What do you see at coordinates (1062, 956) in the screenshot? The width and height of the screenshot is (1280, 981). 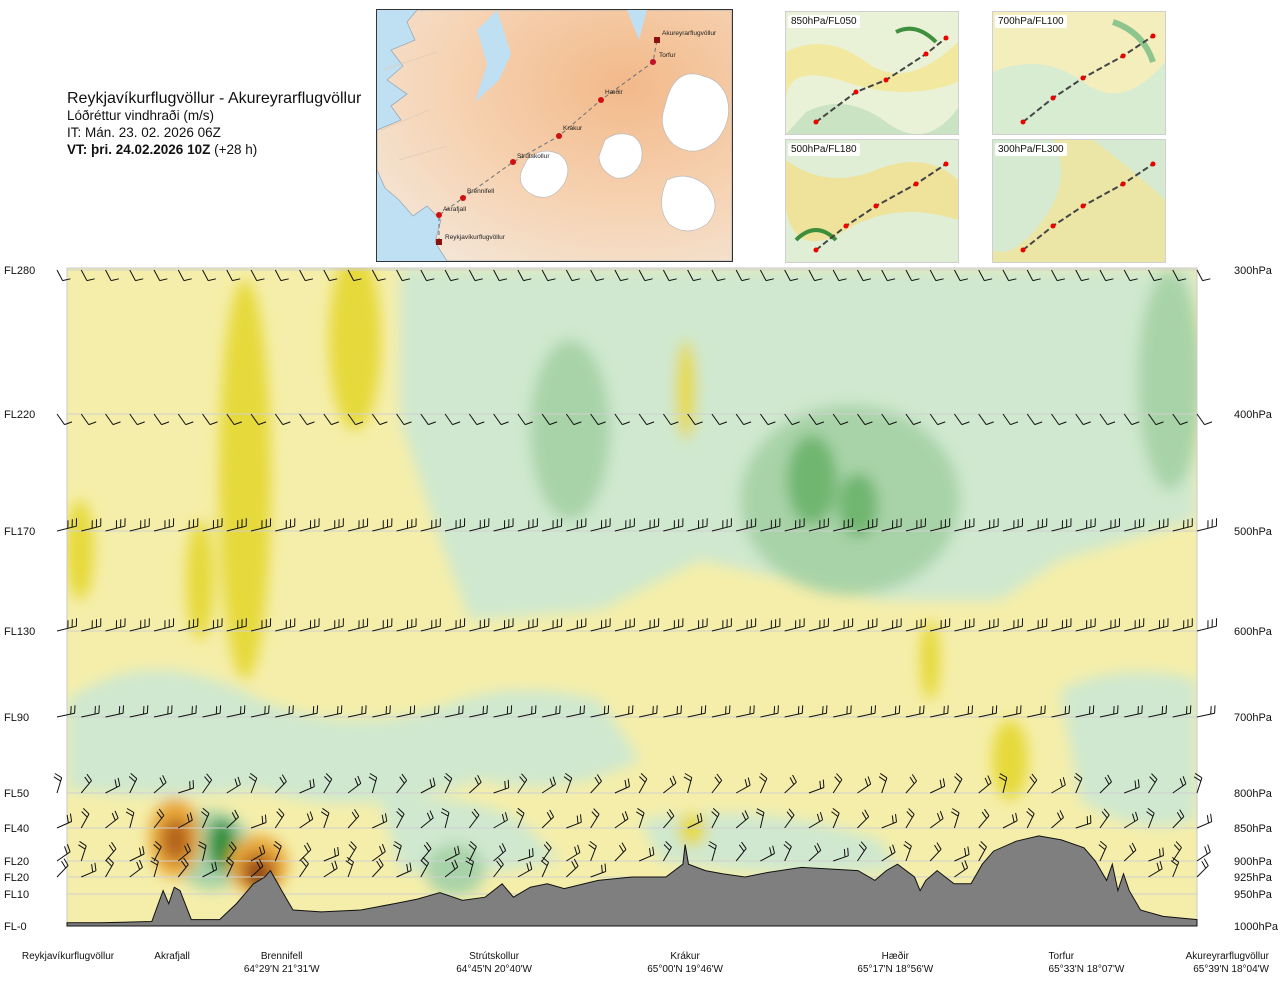 I see `x-location-name: Torfur` at bounding box center [1062, 956].